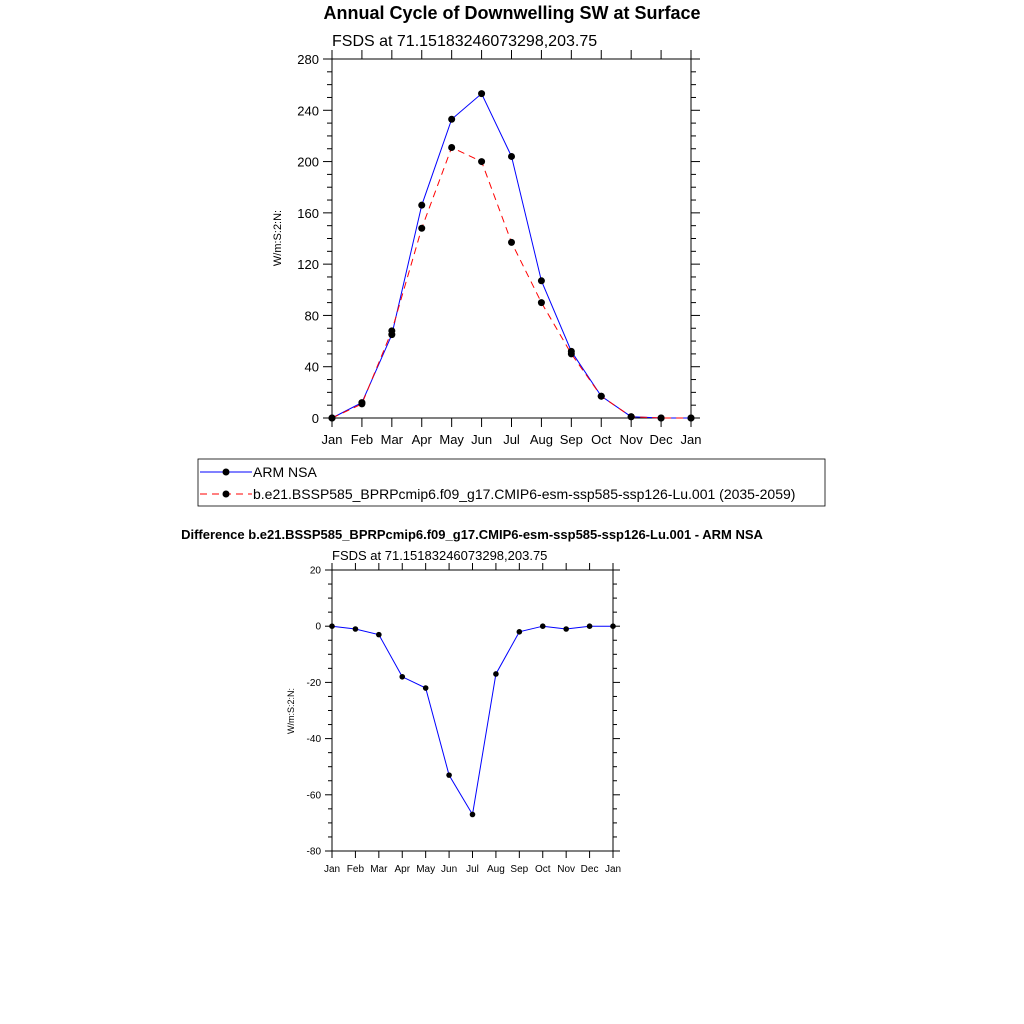 The height and width of the screenshot is (1024, 1024). I want to click on legend-frame, so click(511, 482).